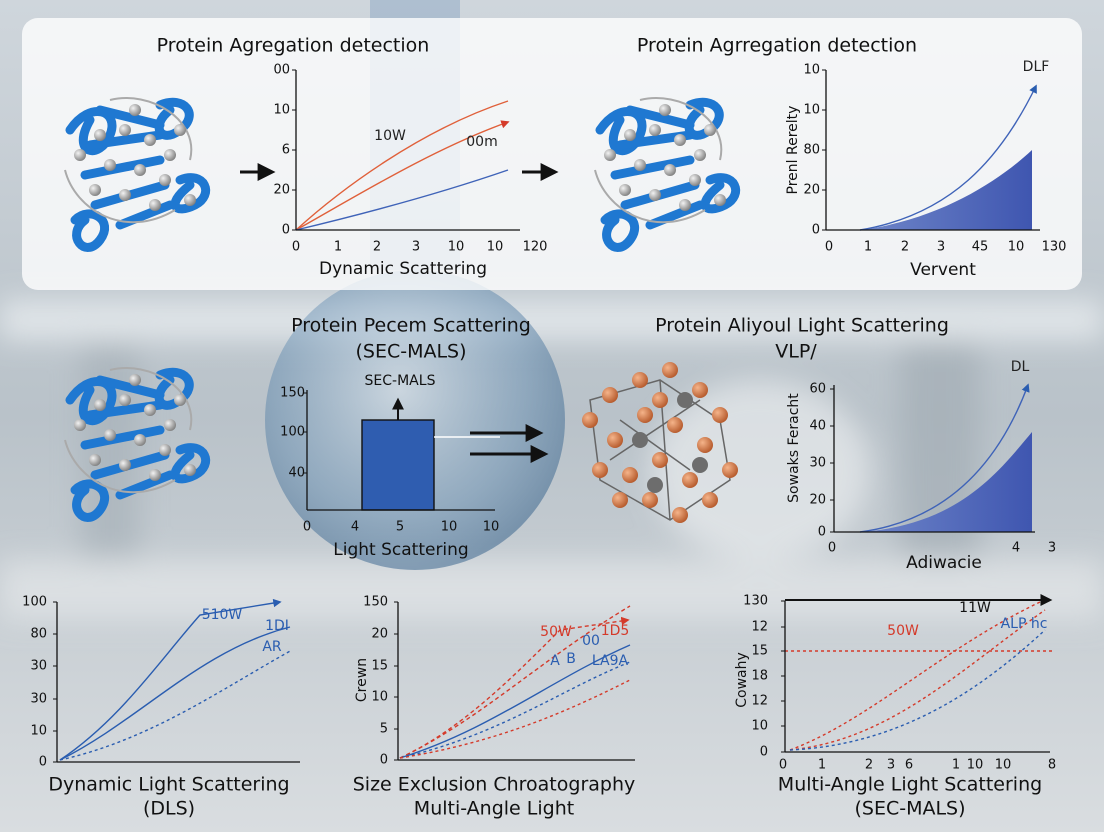  Describe the element at coordinates (384, 729) in the screenshot. I see `y-tick-label: 5` at that location.